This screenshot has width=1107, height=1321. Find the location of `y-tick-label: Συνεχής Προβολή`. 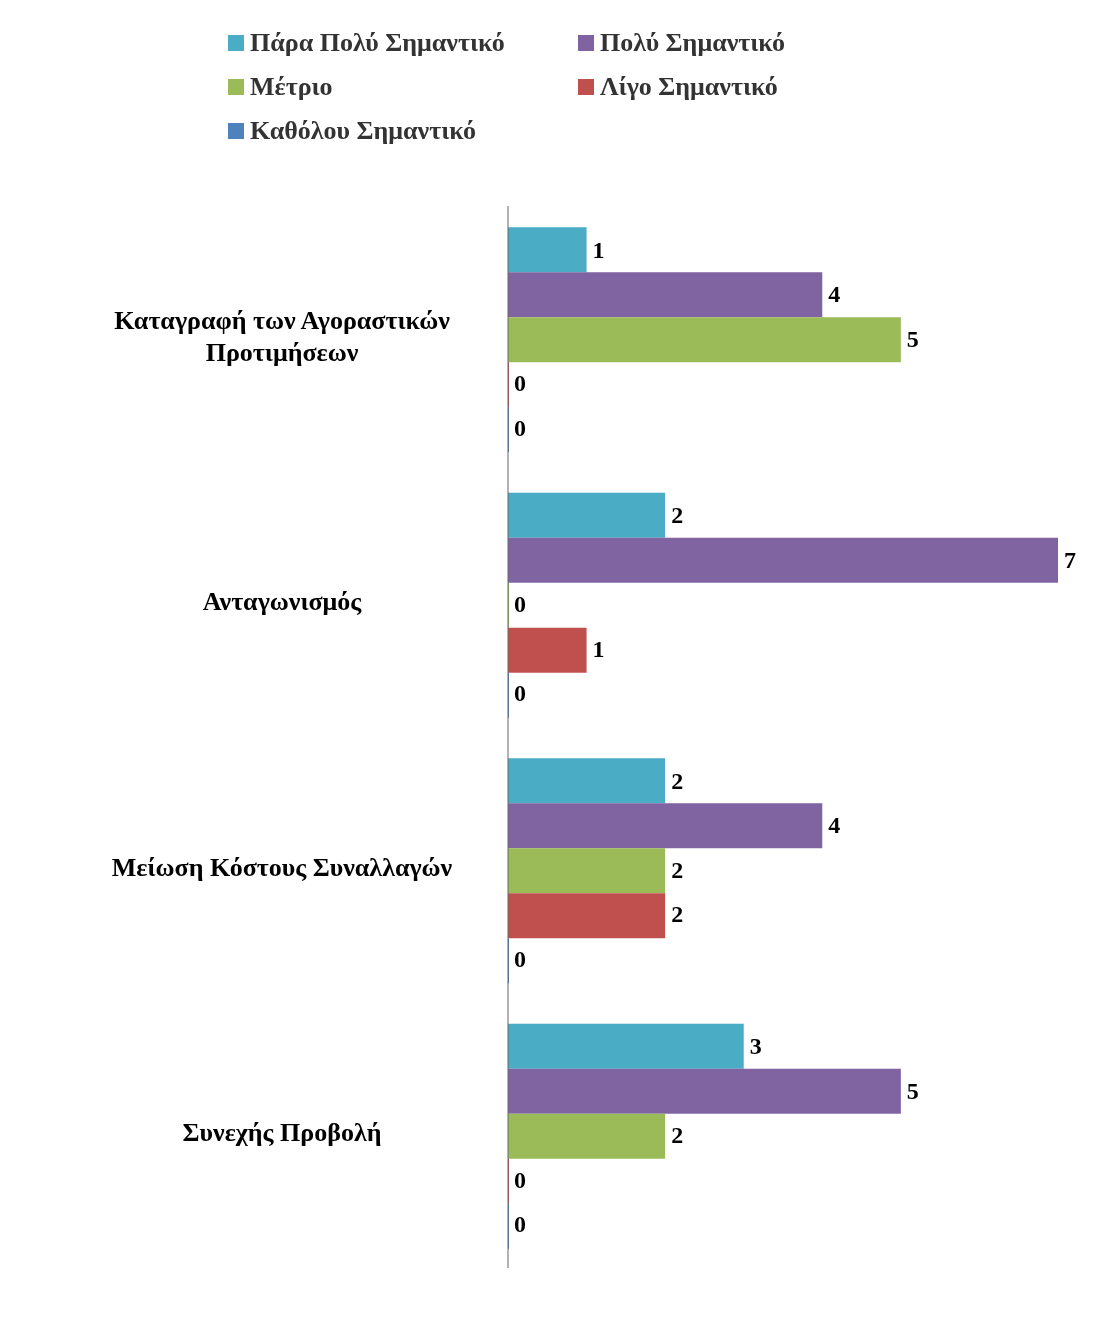

y-tick-label: Συνεχής Προβολή is located at coordinates (282, 1133).